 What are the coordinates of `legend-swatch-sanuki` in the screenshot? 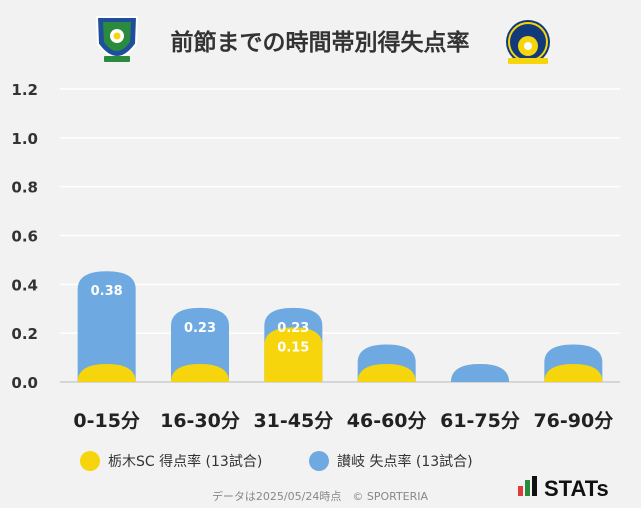 It's located at (319, 461).